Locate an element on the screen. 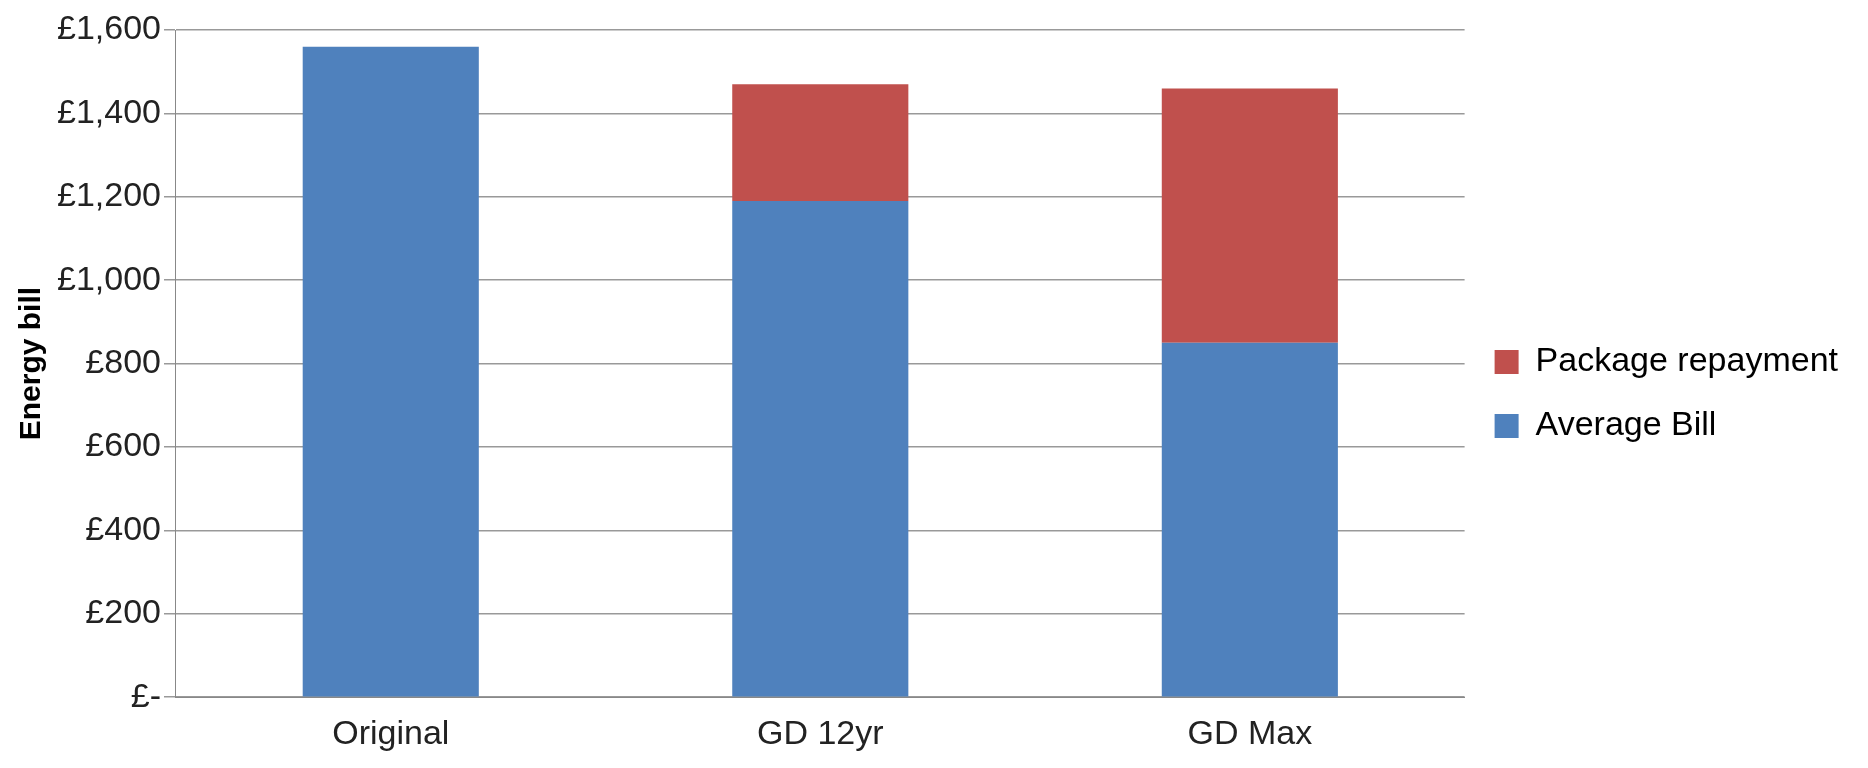 The height and width of the screenshot is (768, 1868). y-axis-title: Energy bill is located at coordinates (30, 363).